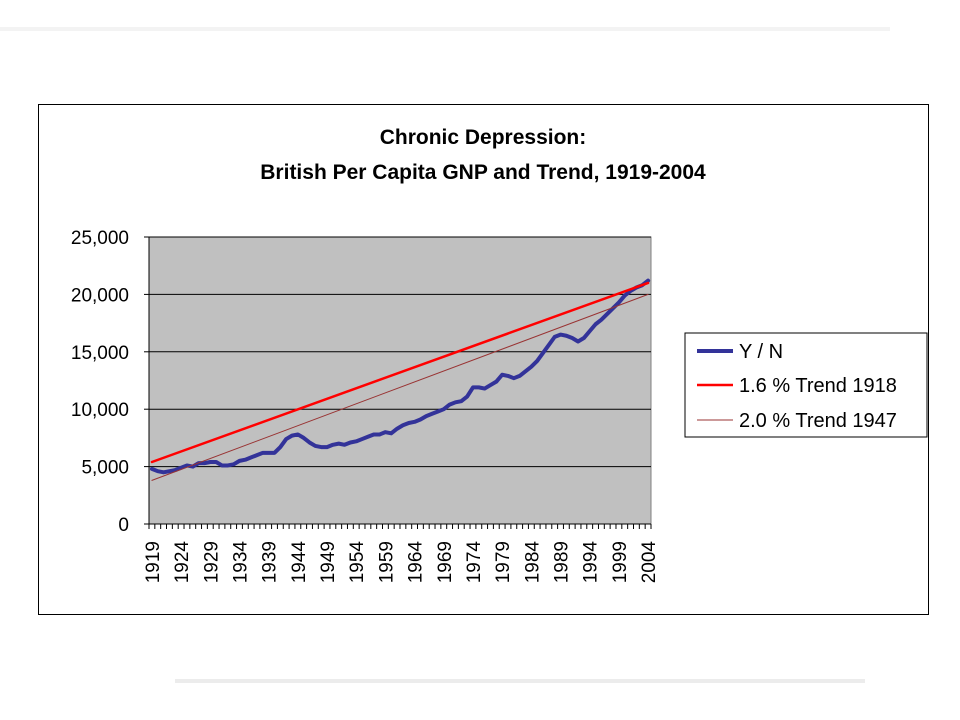 This screenshot has height=720, width=960. Describe the element at coordinates (100, 410) in the screenshot. I see `y-tick-label: 10,000` at that location.